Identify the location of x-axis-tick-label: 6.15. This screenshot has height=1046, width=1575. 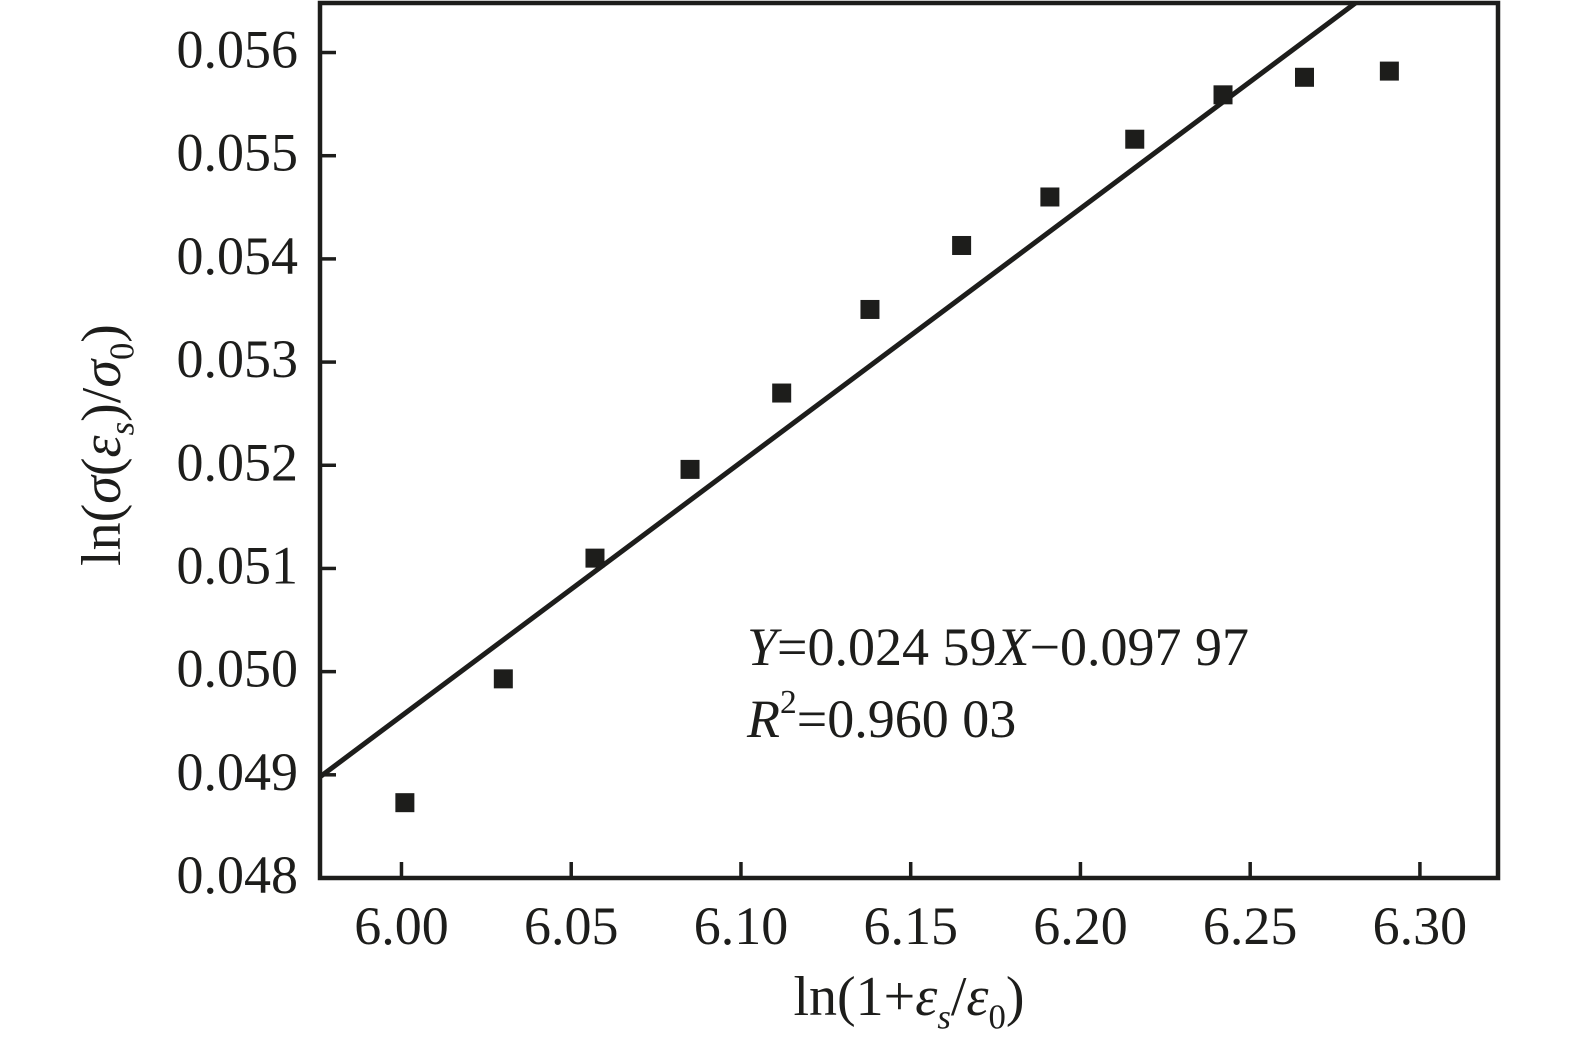
(910, 926).